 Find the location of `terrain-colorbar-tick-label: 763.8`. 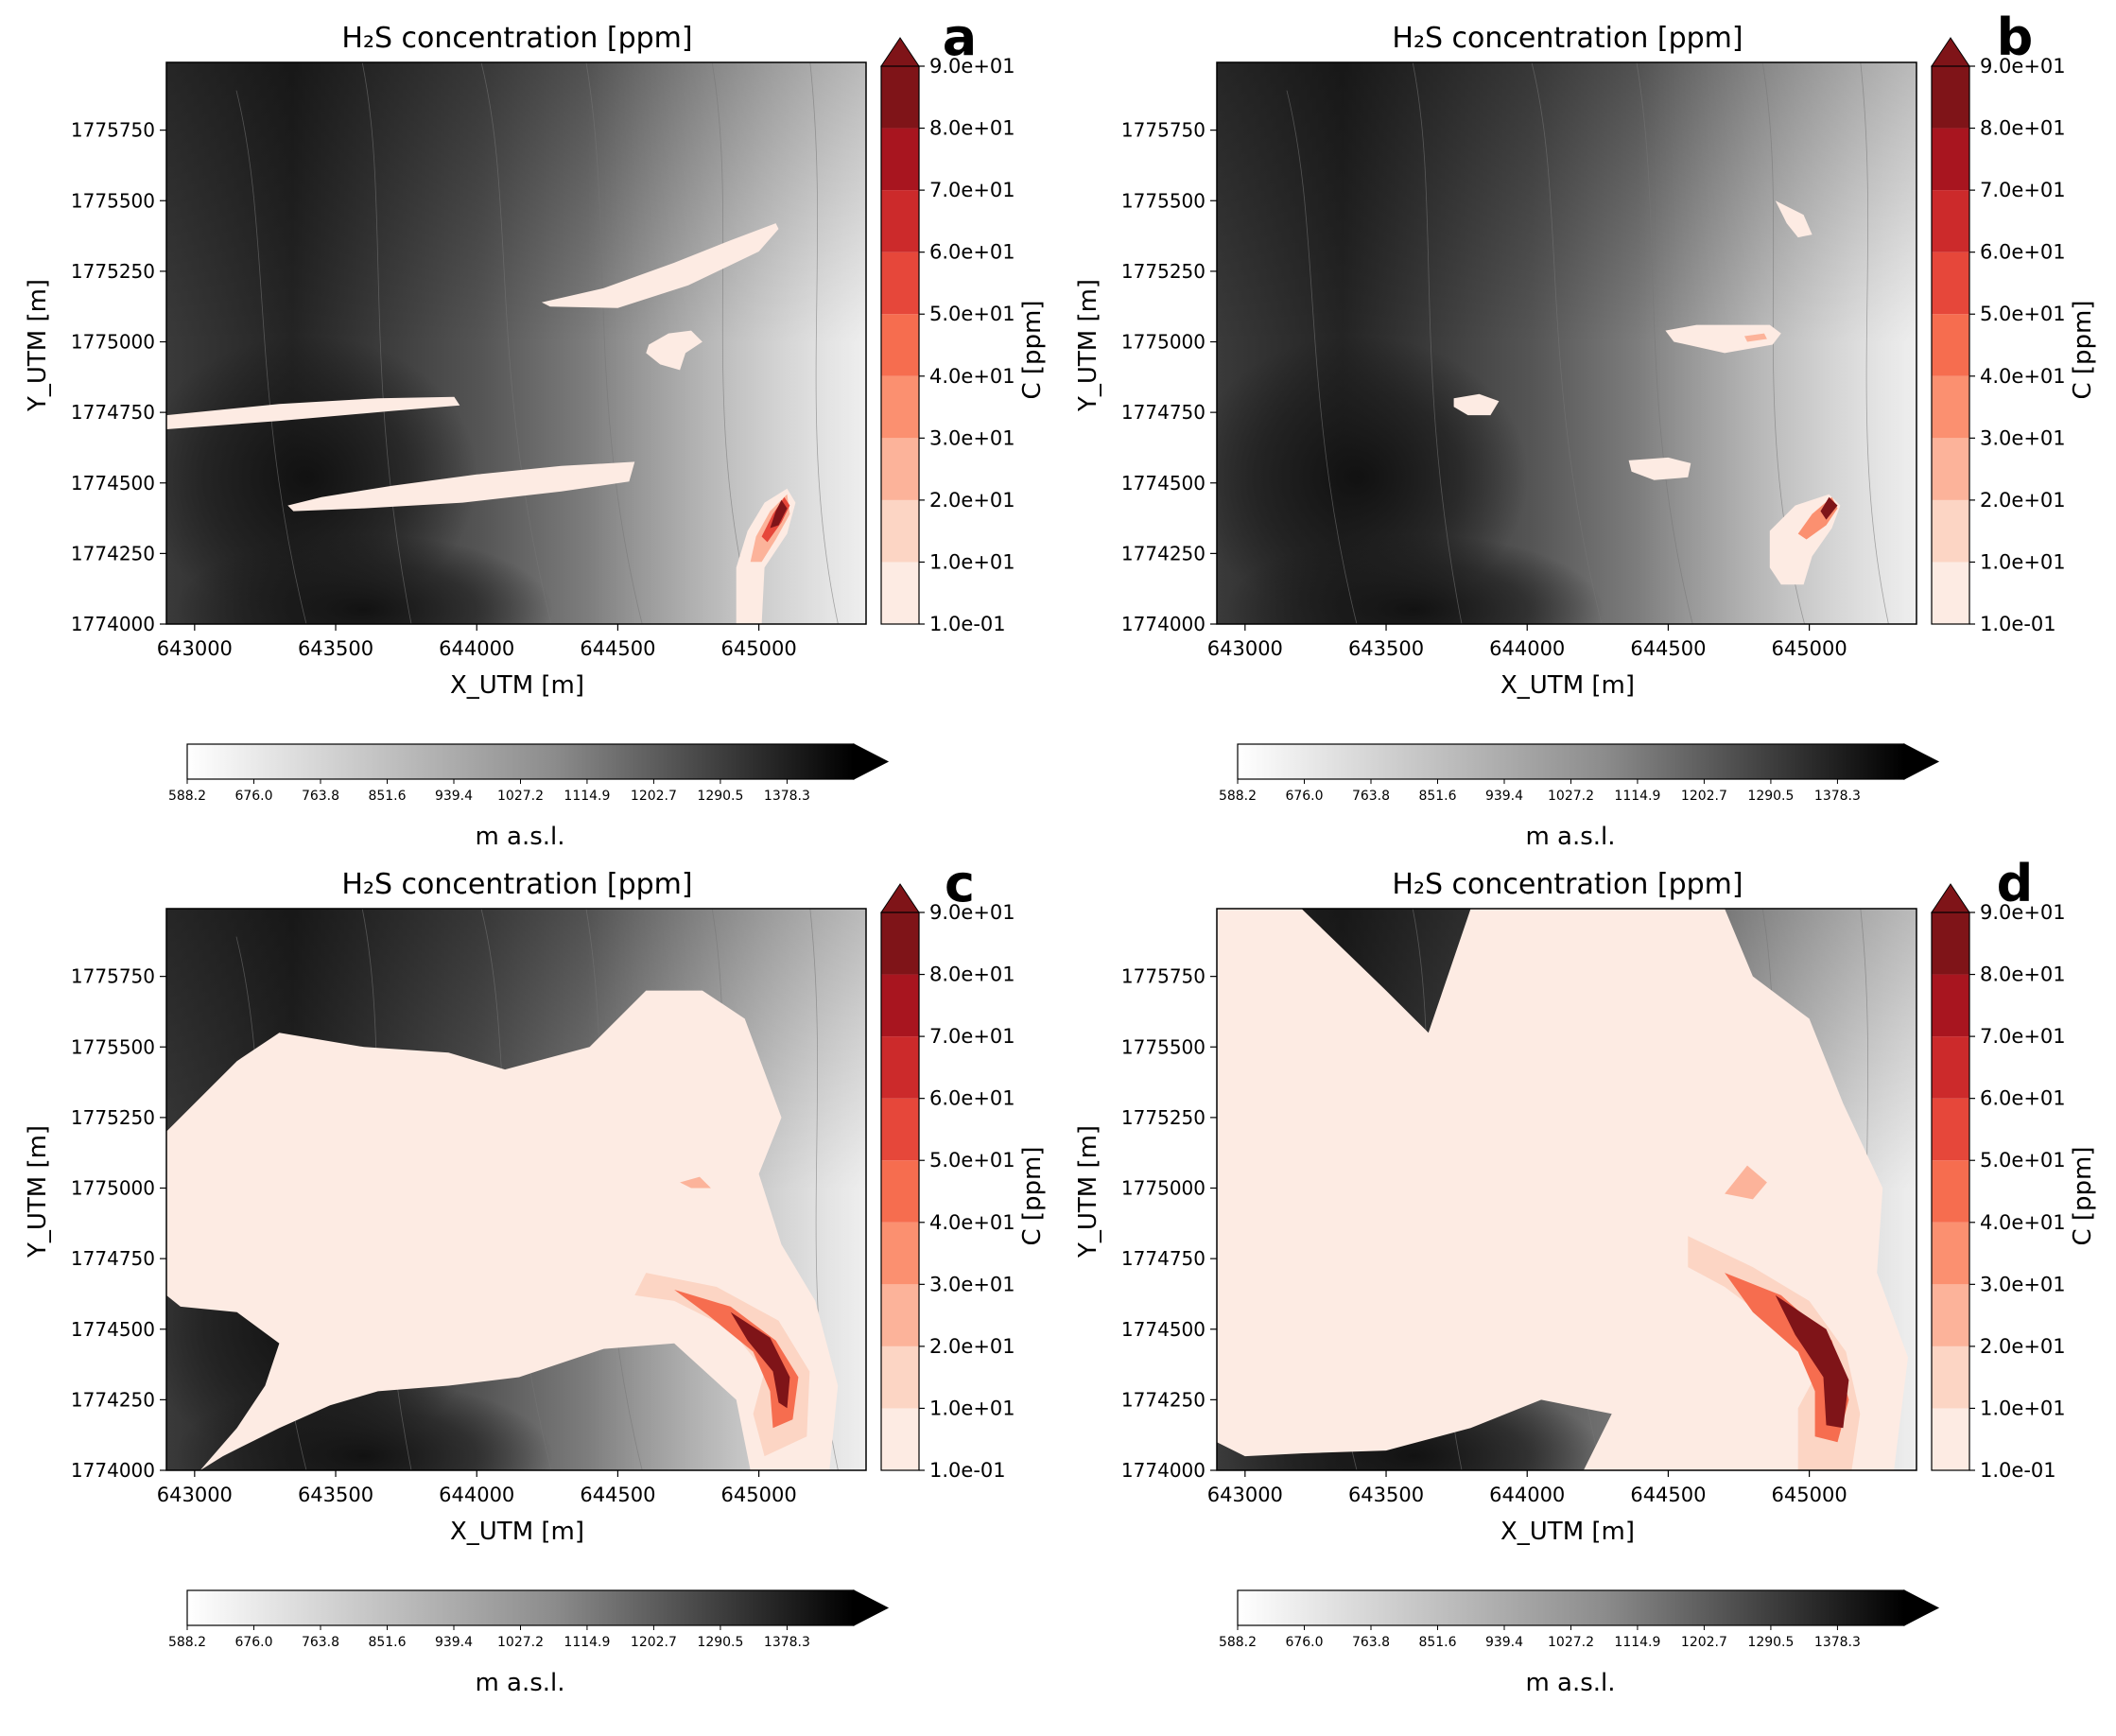

terrain-colorbar-tick-label: 763.8 is located at coordinates (1371, 796).